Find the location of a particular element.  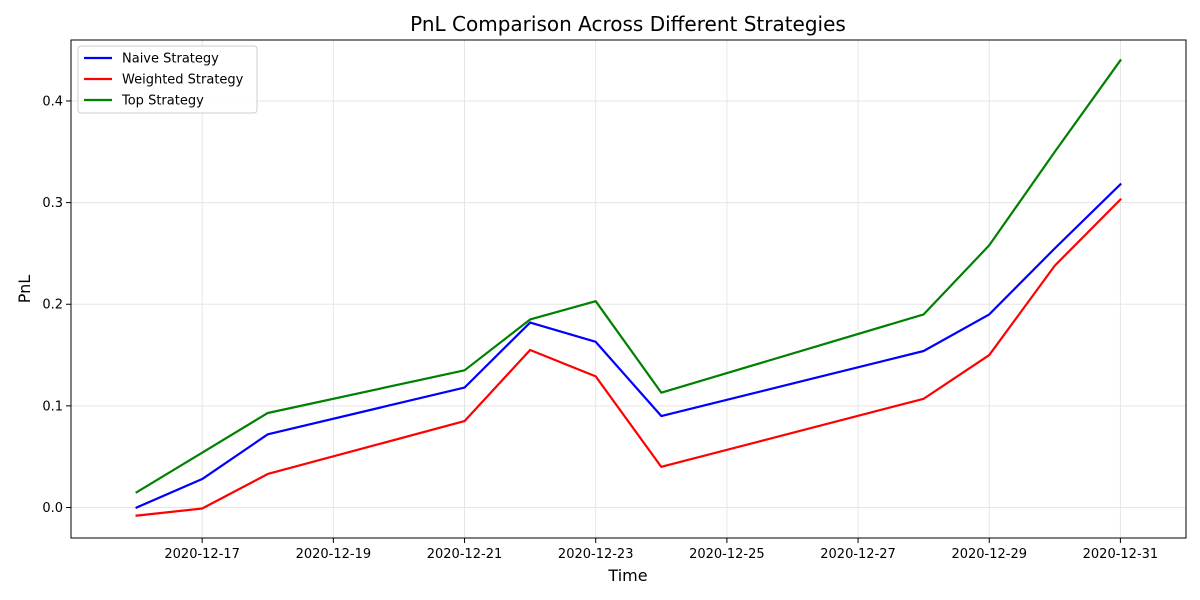

y-tick-label: 0.3 is located at coordinates (52, 203).